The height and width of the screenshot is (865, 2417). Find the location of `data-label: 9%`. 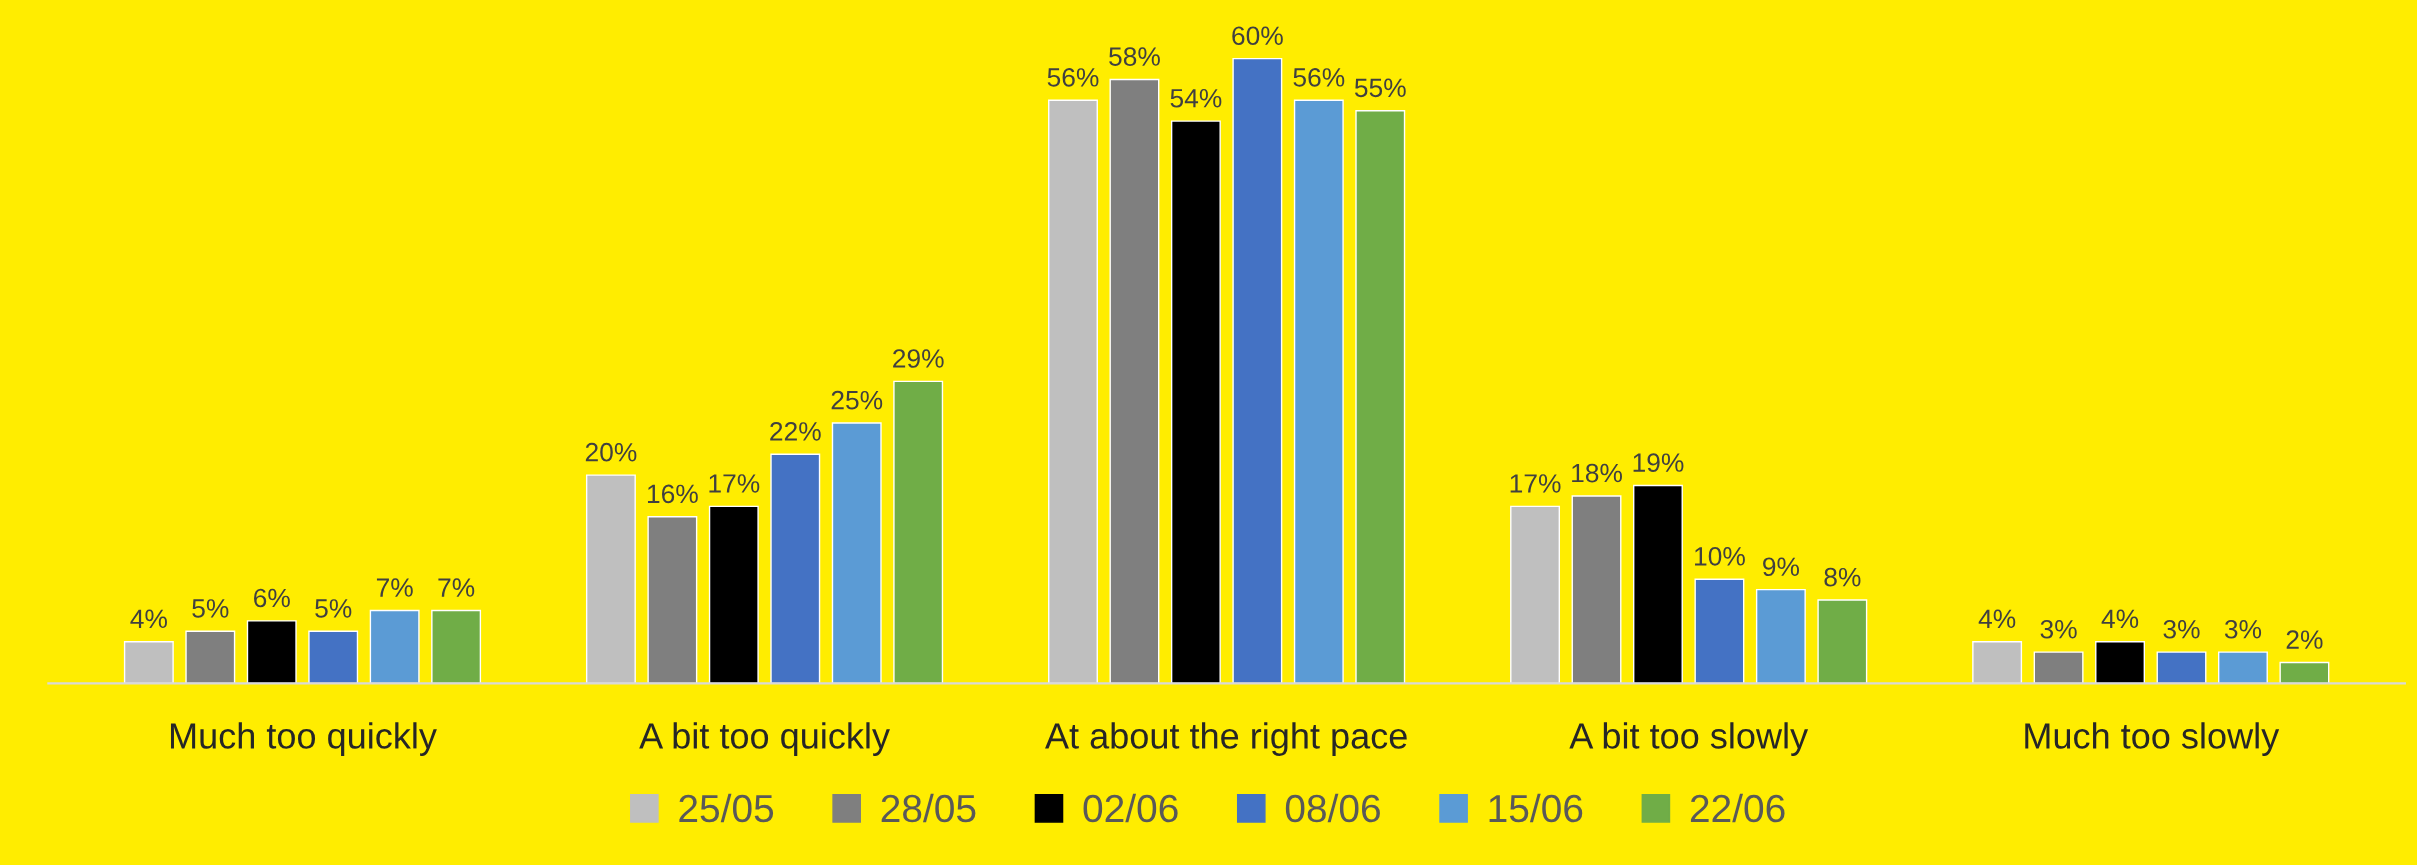

data-label: 9% is located at coordinates (1781, 567).